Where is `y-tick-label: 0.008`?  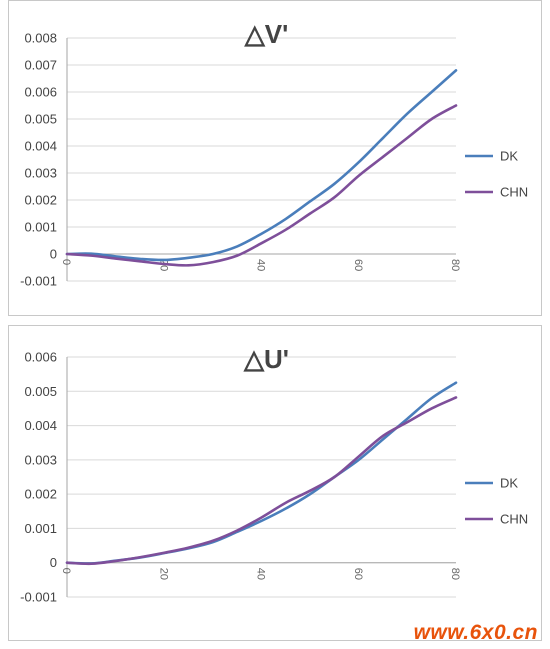
y-tick-label: 0.008 is located at coordinates (40, 38).